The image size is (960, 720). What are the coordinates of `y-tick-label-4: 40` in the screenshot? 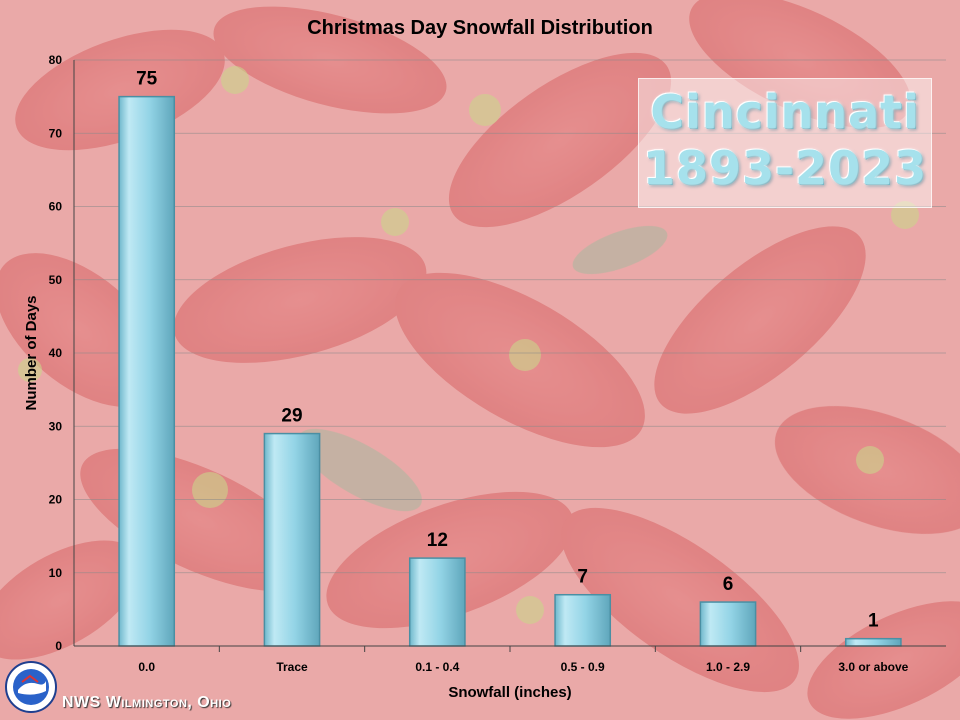 It's located at (56, 353).